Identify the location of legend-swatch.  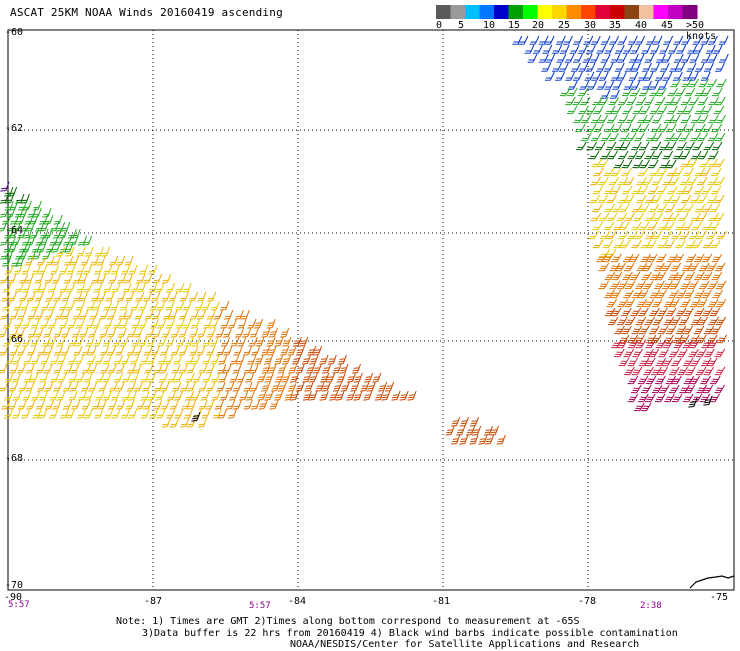
(458, 12).